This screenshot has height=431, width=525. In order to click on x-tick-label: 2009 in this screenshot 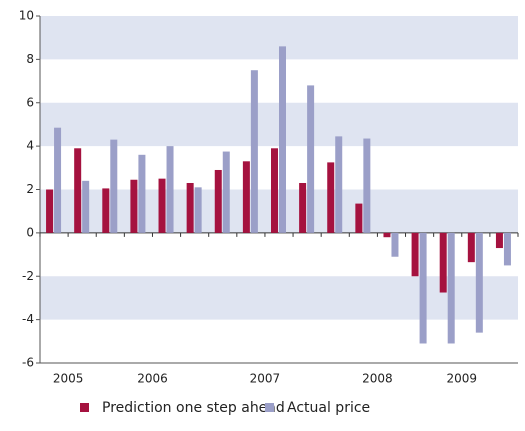, I will do `click(461, 379)`.